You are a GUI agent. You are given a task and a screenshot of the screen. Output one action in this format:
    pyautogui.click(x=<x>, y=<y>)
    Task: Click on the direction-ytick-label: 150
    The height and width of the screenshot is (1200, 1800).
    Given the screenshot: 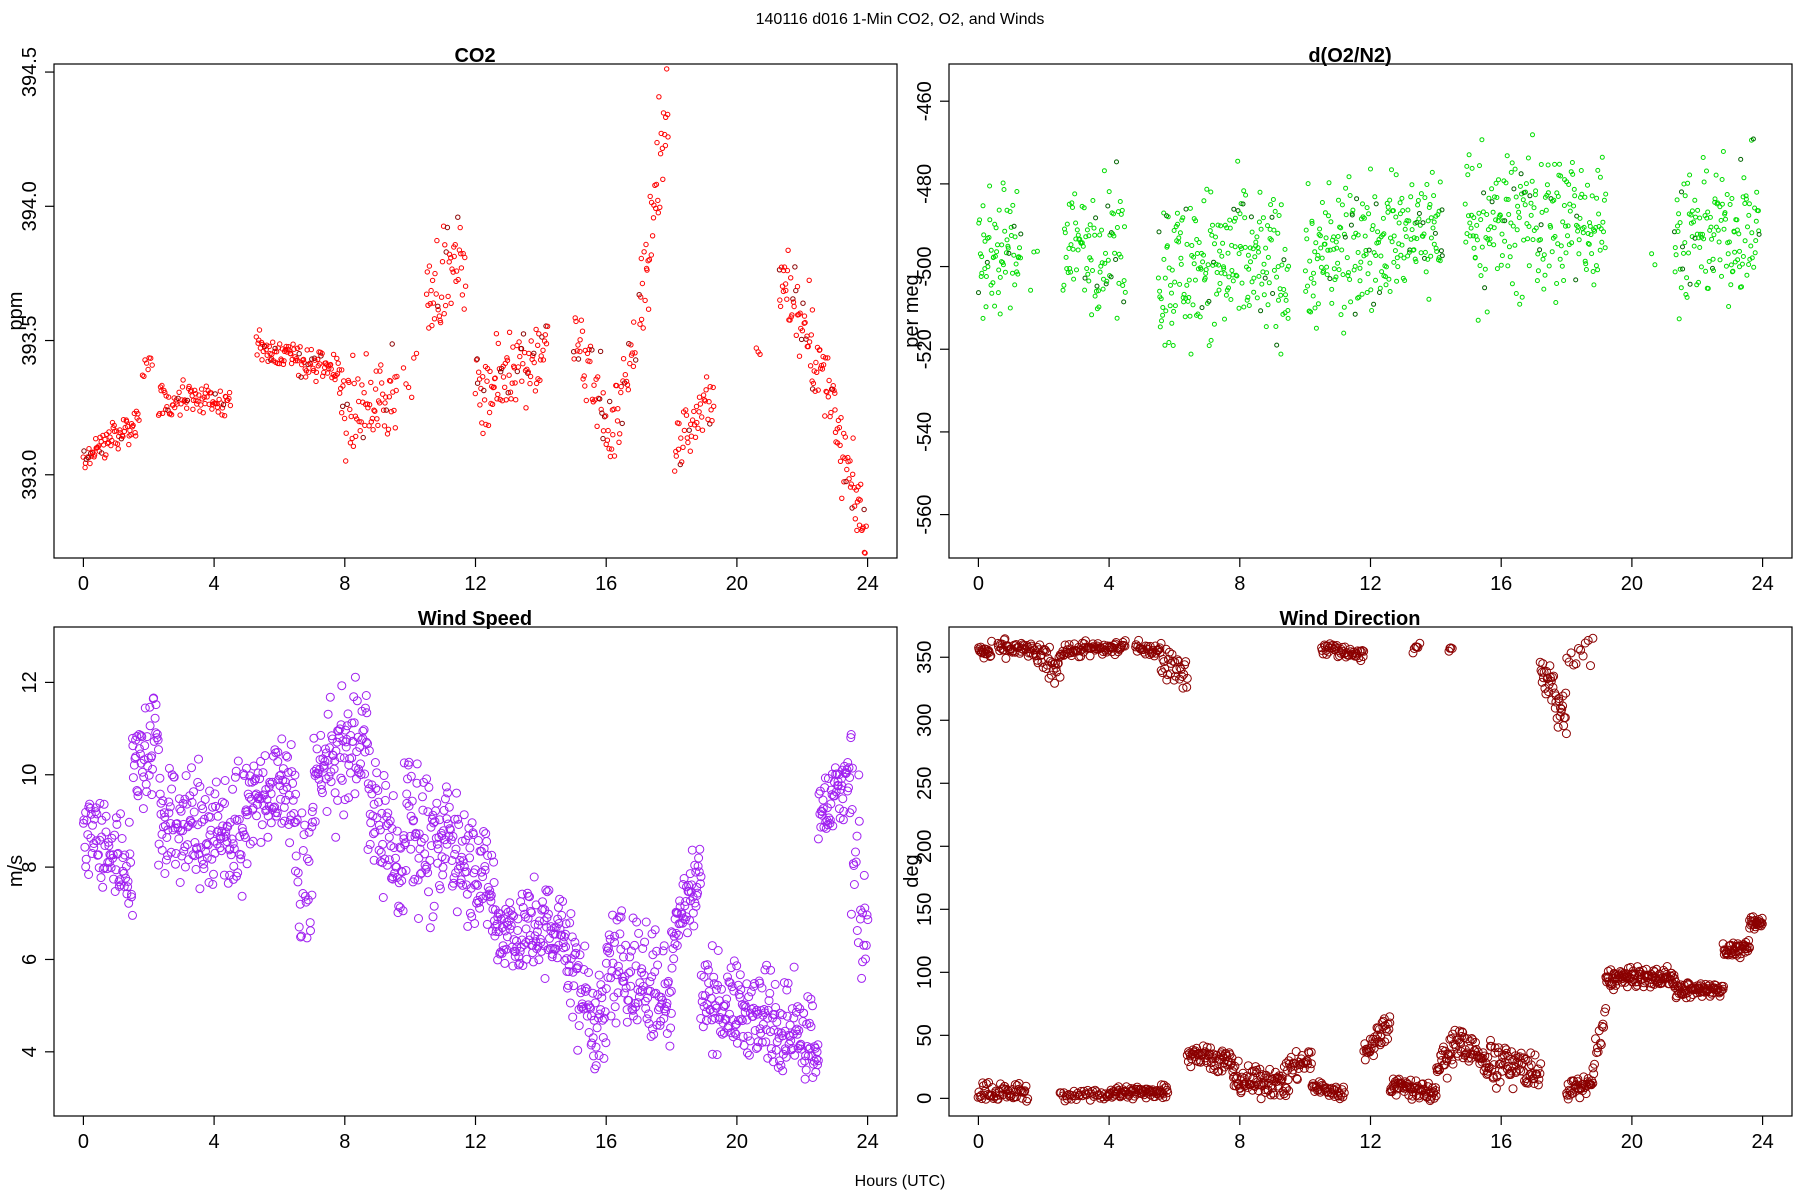 What is the action you would take?
    pyautogui.click(x=925, y=909)
    